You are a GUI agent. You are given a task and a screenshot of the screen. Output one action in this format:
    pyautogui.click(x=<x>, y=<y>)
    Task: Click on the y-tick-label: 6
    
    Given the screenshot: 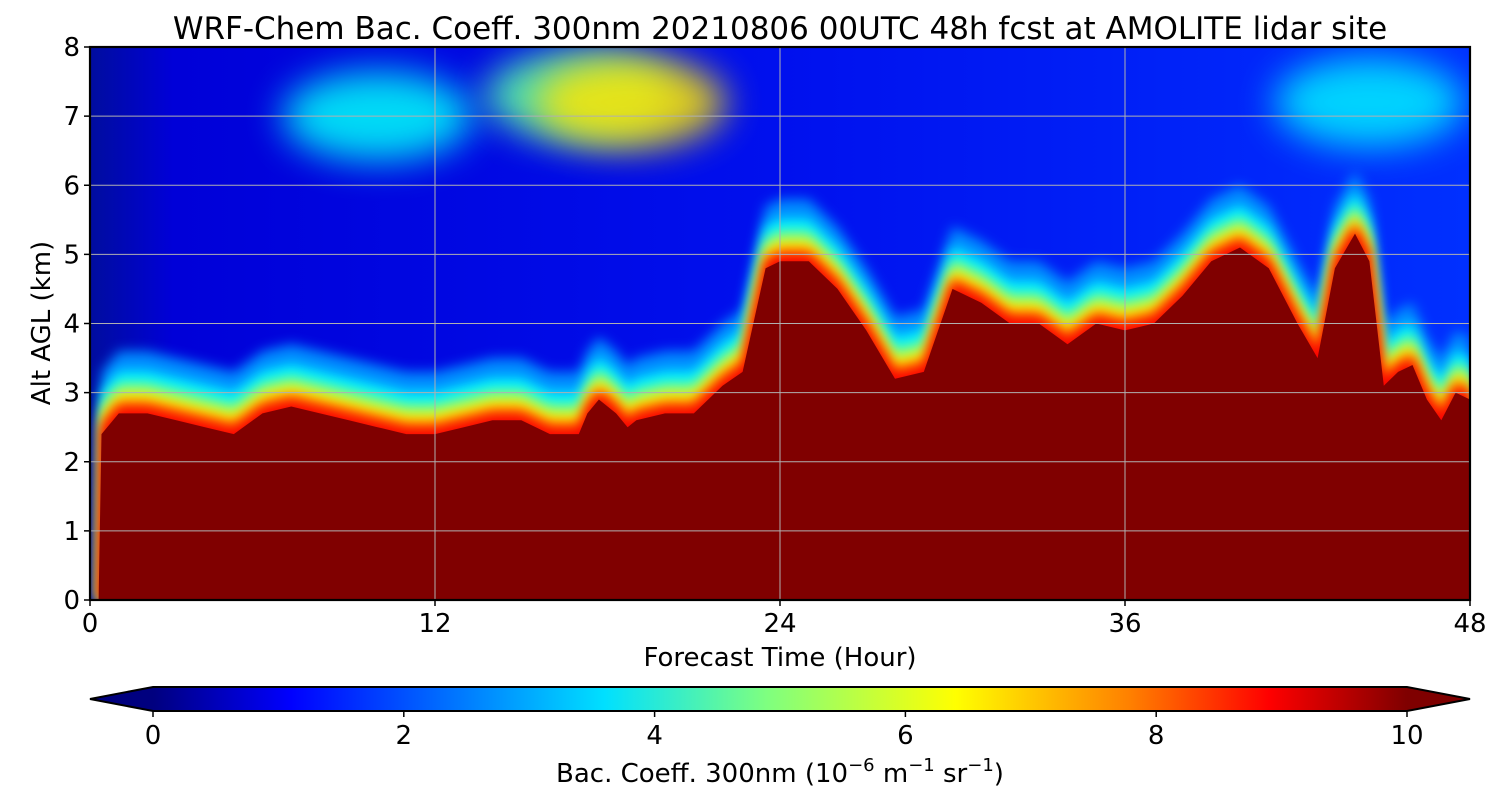 What is the action you would take?
    pyautogui.click(x=71, y=186)
    